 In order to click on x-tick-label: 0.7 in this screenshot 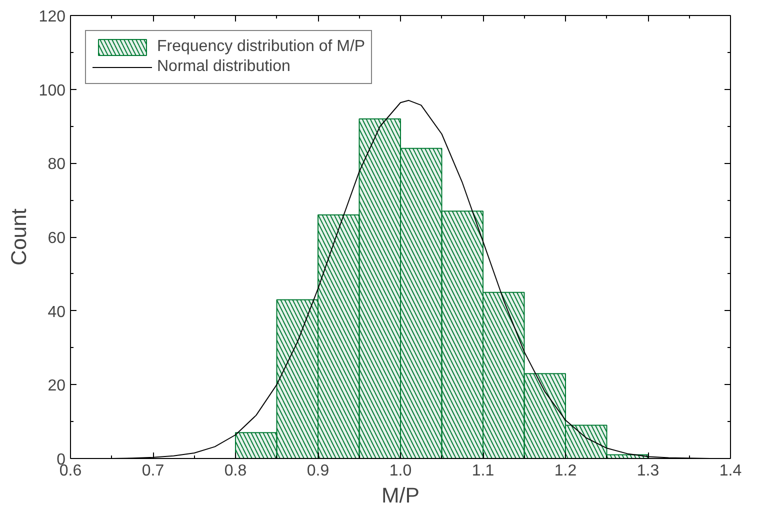, I will do `click(153, 471)`.